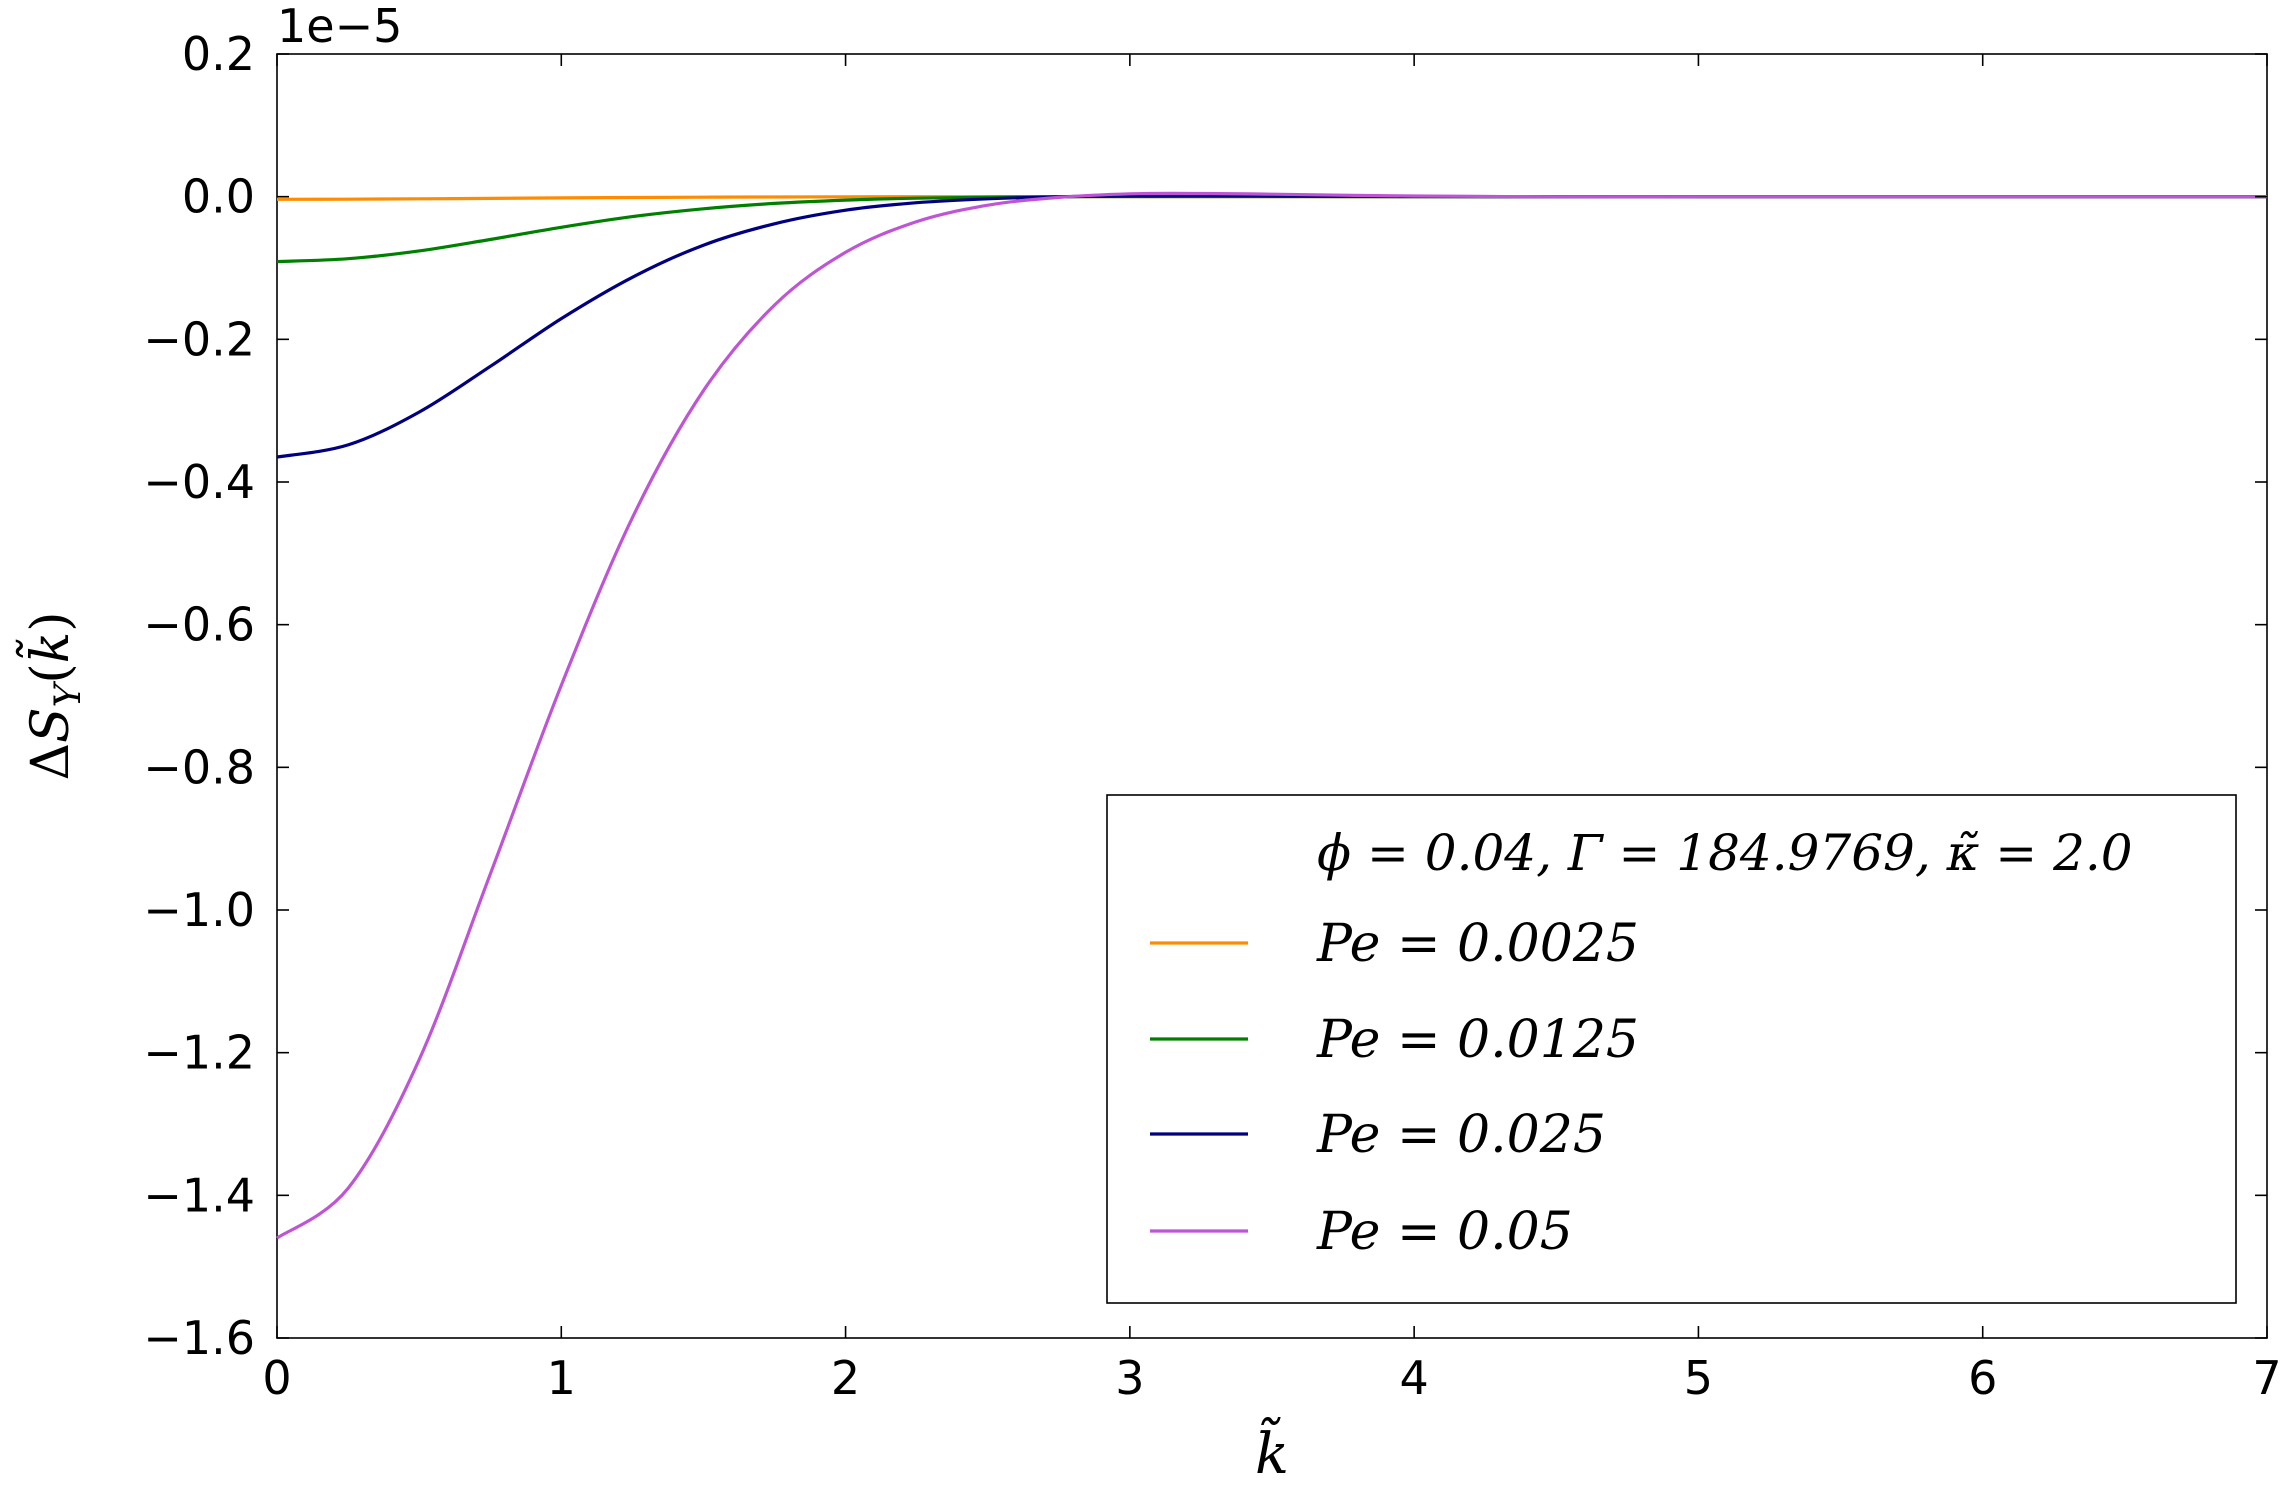  What do you see at coordinates (1477, 944) in the screenshot?
I see `legend-label-1: Pe = 0.0025` at bounding box center [1477, 944].